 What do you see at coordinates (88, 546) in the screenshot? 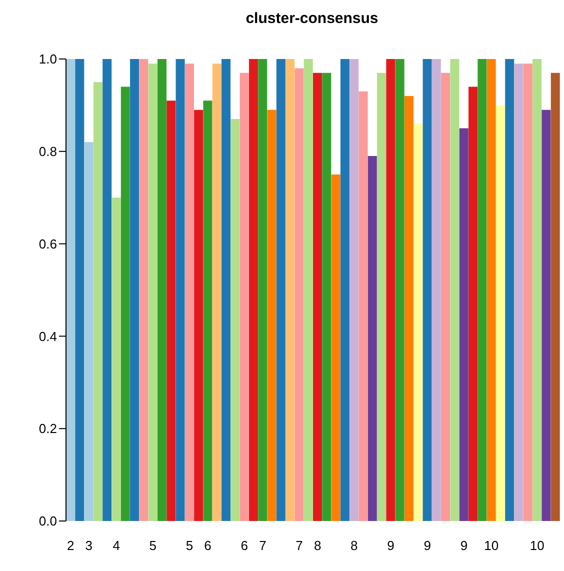
I see `x-tick-label: 3` at bounding box center [88, 546].